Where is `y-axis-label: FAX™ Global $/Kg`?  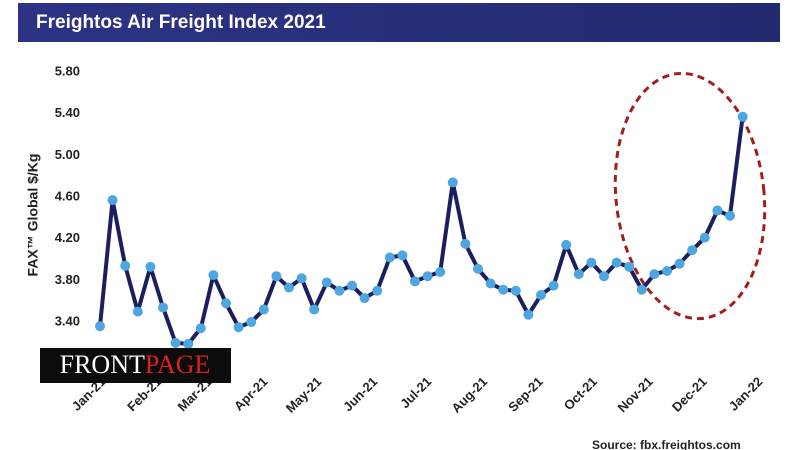 y-axis-label: FAX™ Global $/Kg is located at coordinates (33, 215).